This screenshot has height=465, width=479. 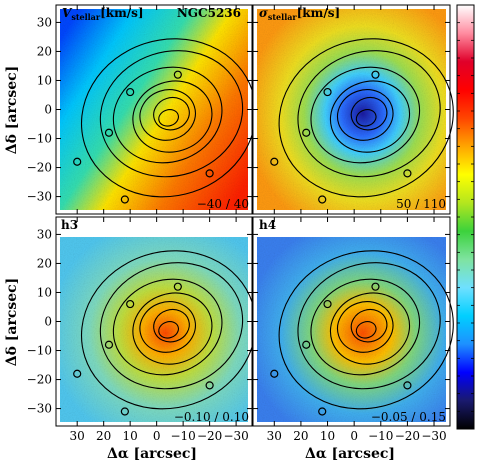 What do you see at coordinates (12, 322) in the screenshot?
I see `y-axis-label-bottom: Δδ [arcsec]` at bounding box center [12, 322].